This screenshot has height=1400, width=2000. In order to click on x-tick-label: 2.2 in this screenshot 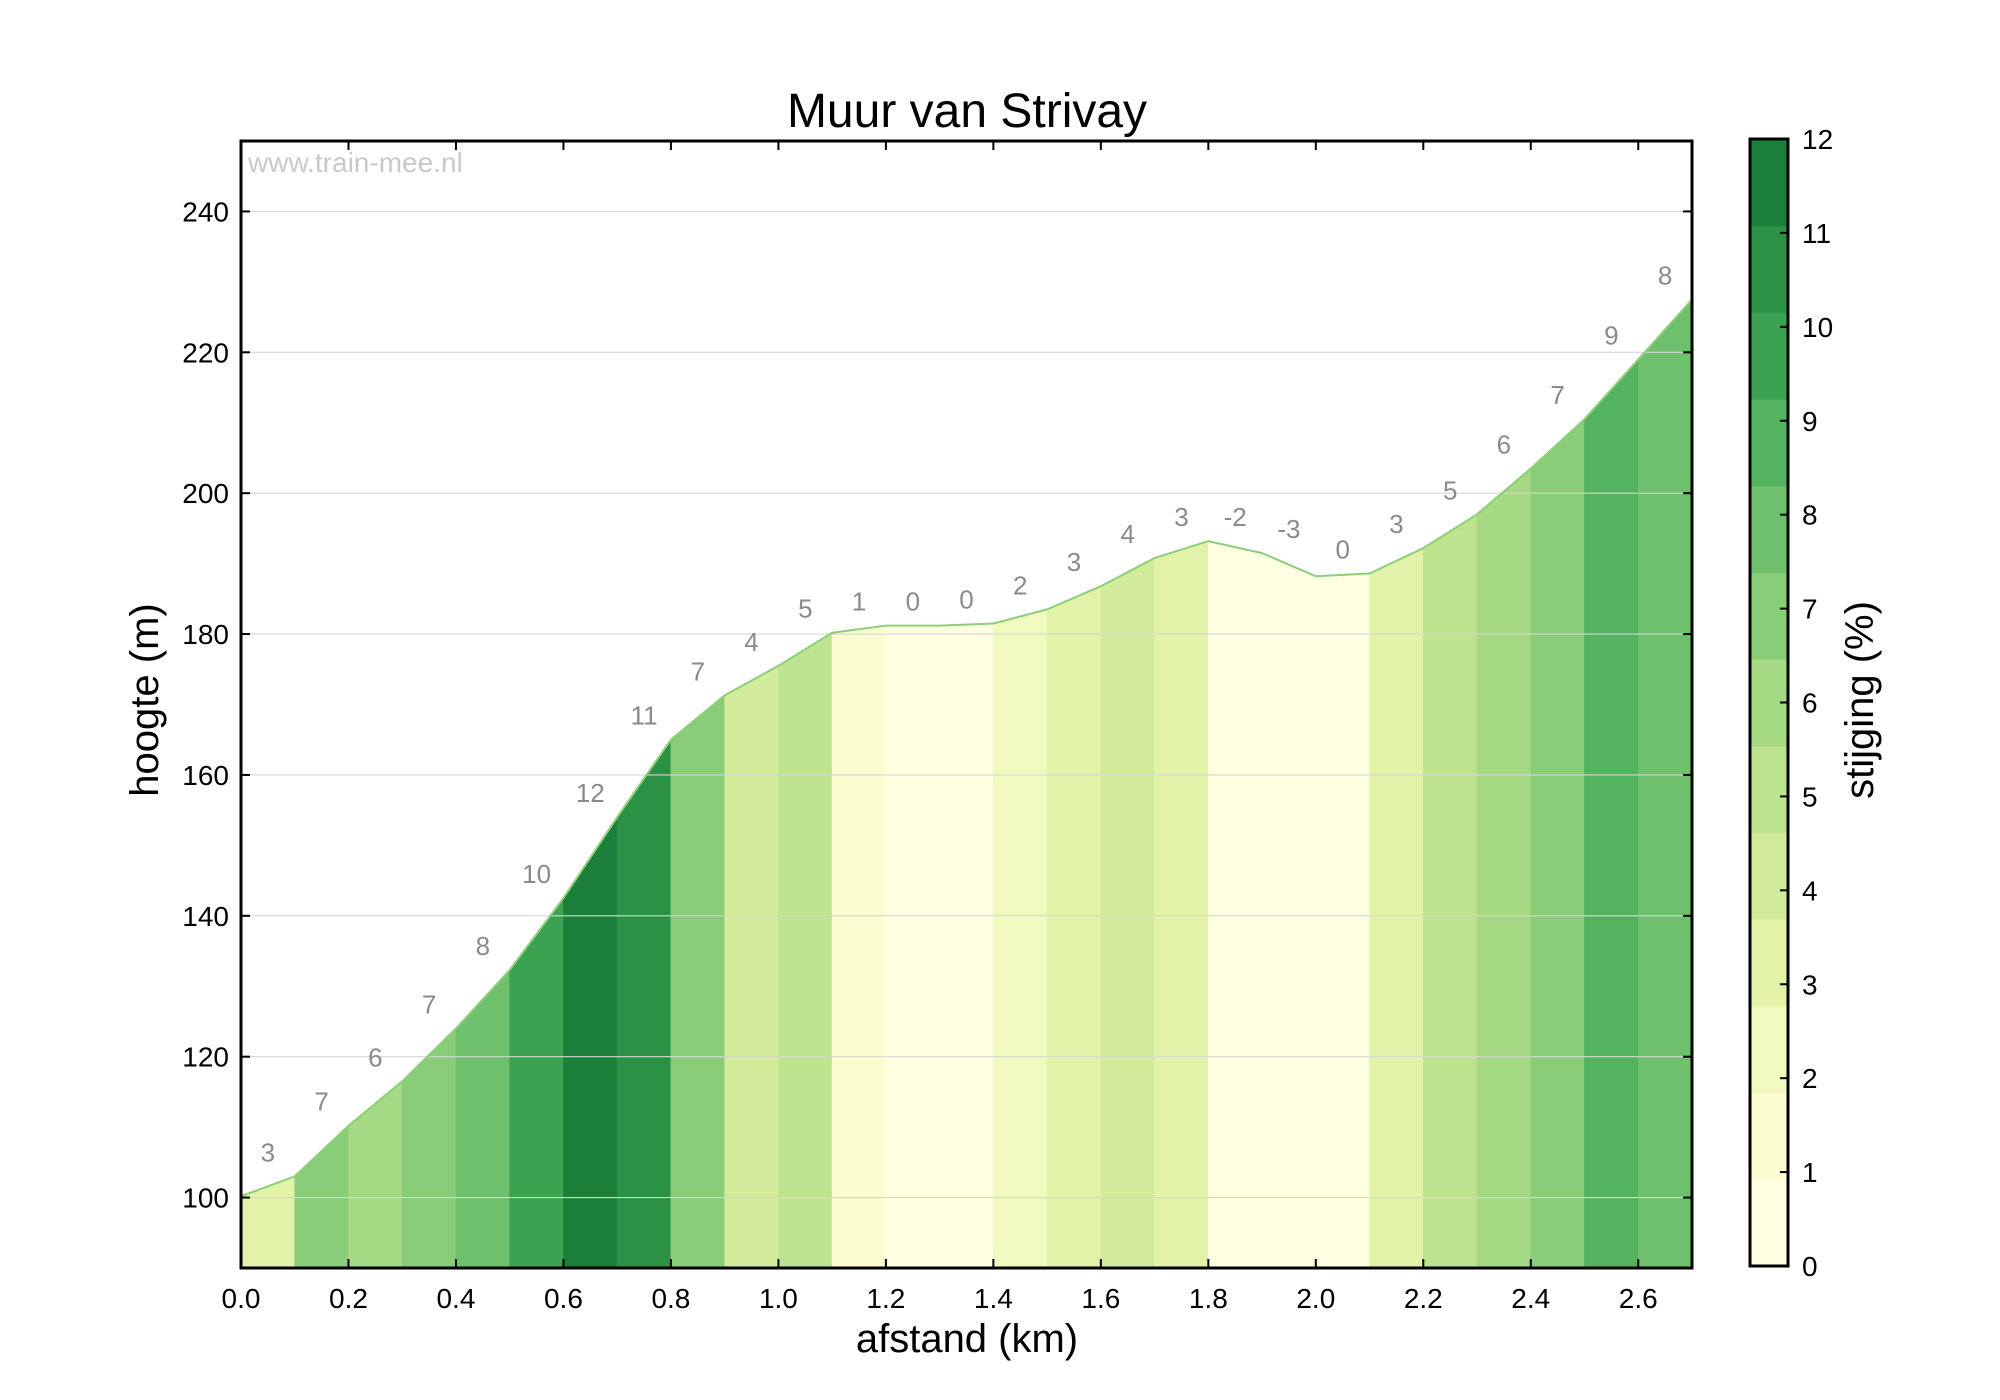, I will do `click(1423, 1298)`.